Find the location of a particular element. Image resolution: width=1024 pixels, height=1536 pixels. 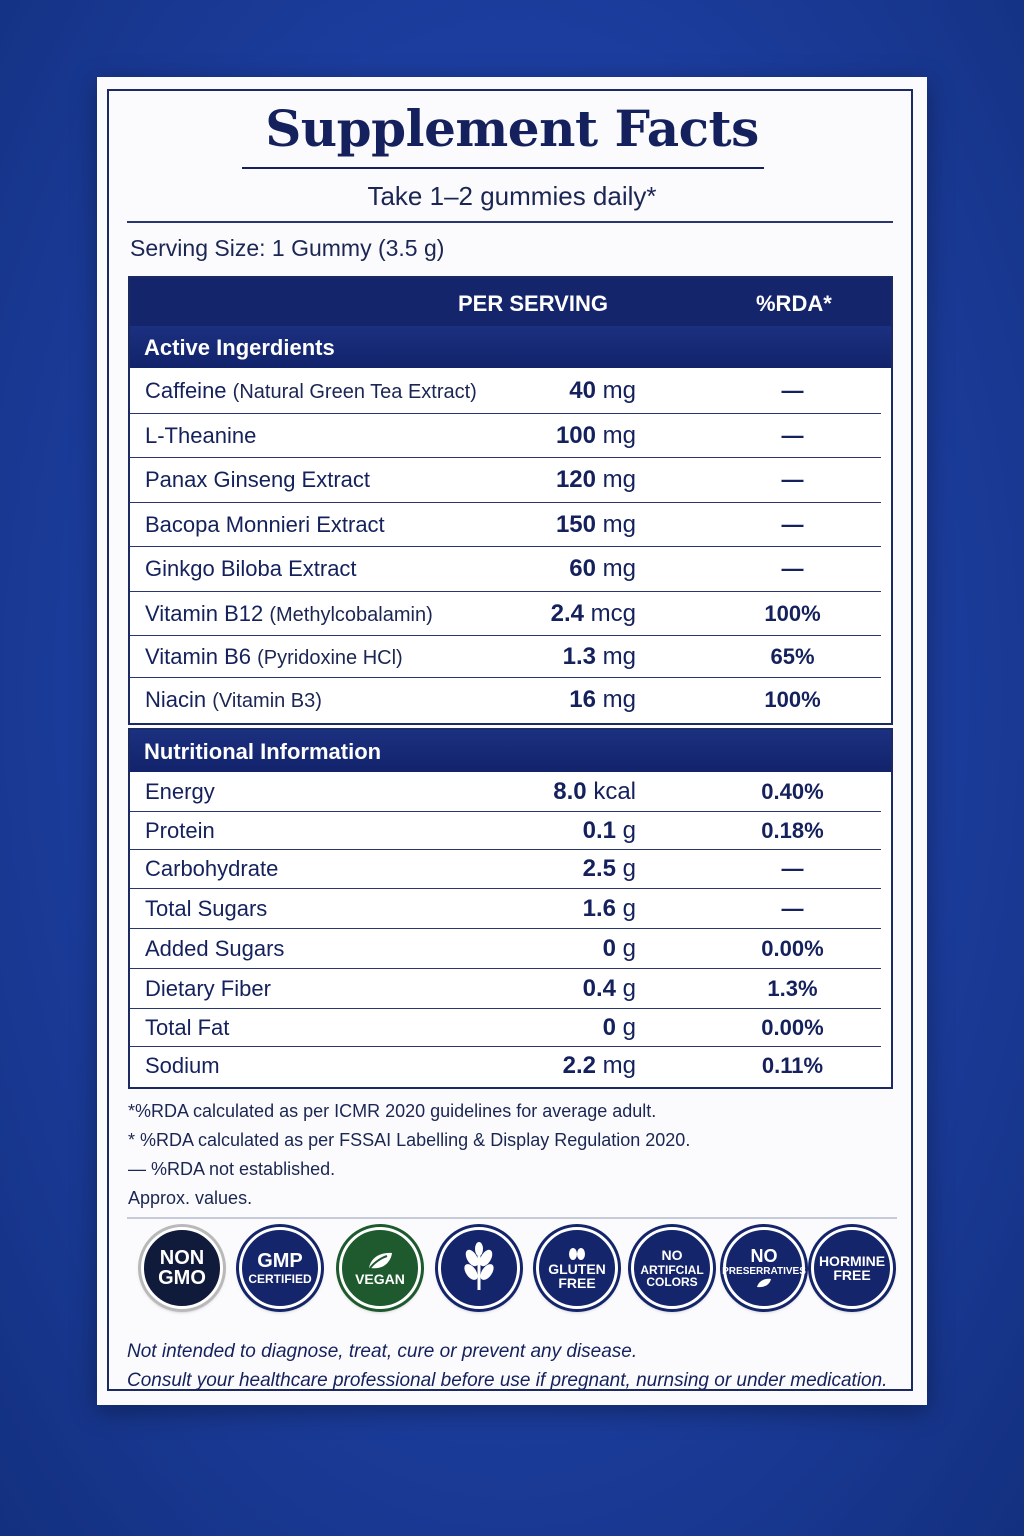

nutrient-label: Total Sugars is located at coordinates (206, 908).